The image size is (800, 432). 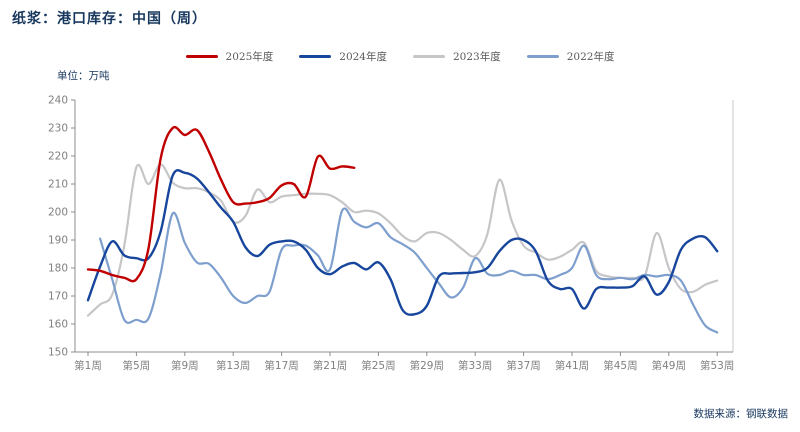 I want to click on page-title: 纸浆：港口库存：中国（周）, so click(x=109, y=19).